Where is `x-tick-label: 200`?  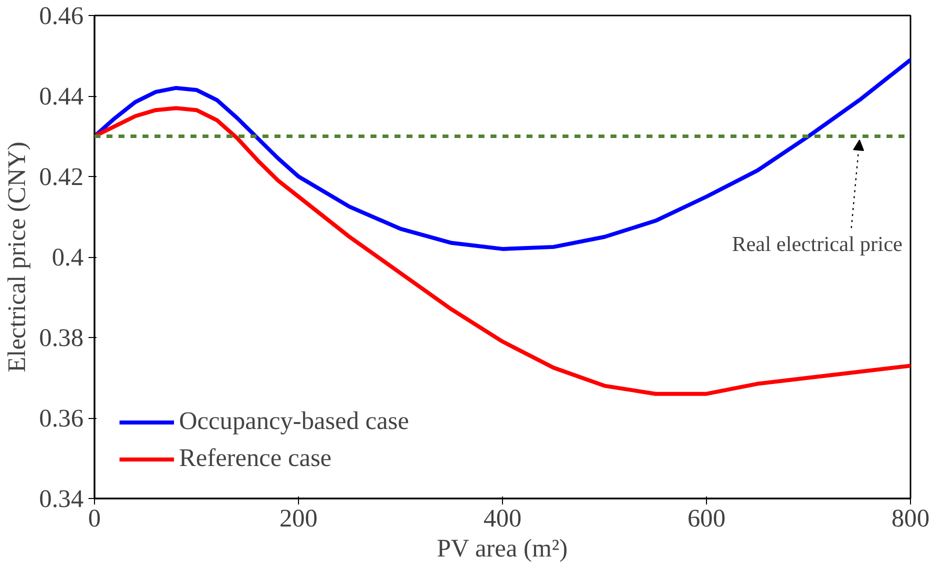
x-tick-label: 200 is located at coordinates (299, 518).